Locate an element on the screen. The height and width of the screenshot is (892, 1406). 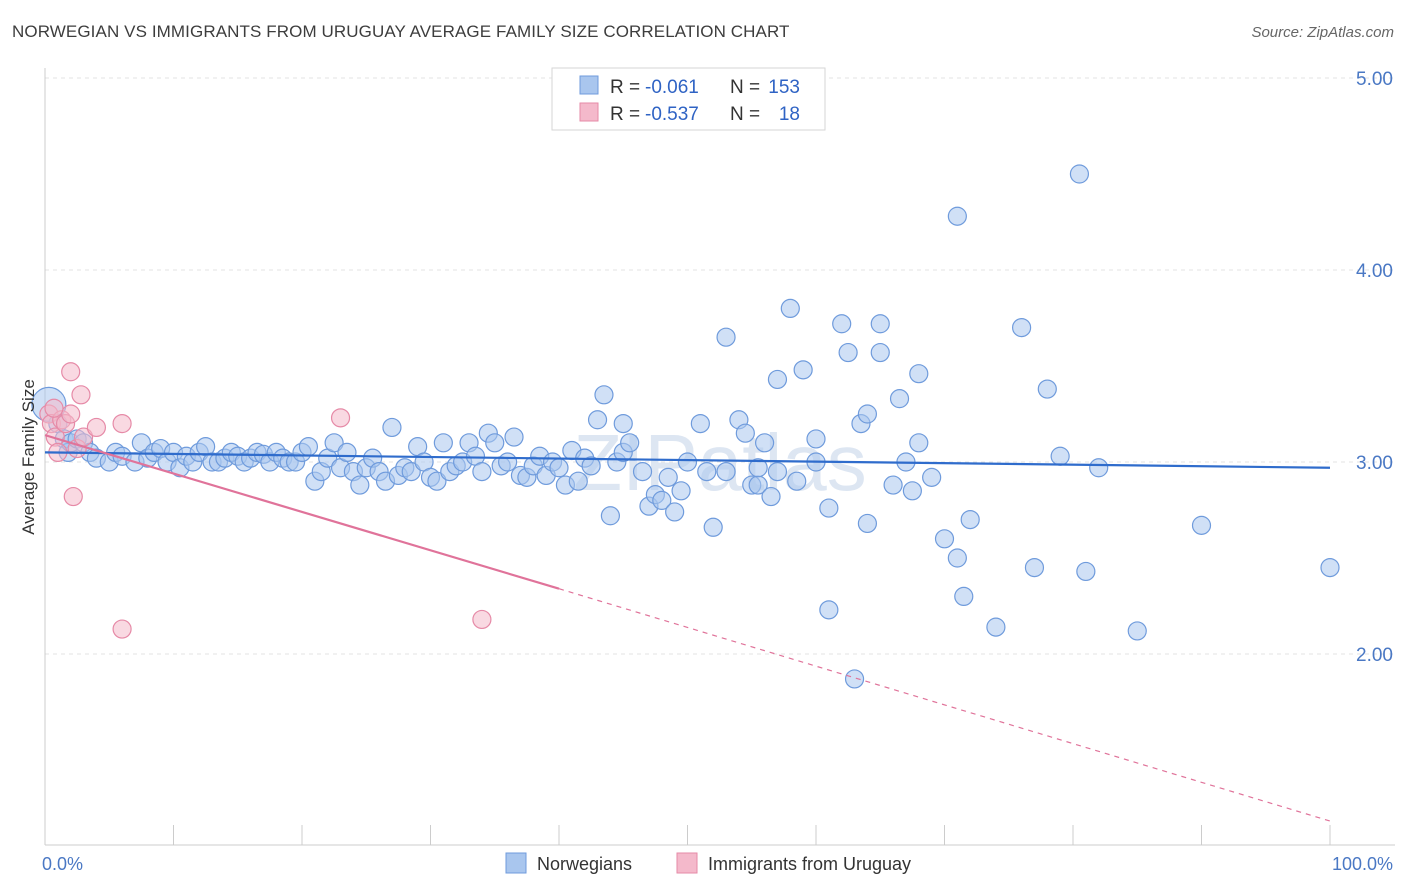
legend-n-label-2: N = is located at coordinates (745, 114).